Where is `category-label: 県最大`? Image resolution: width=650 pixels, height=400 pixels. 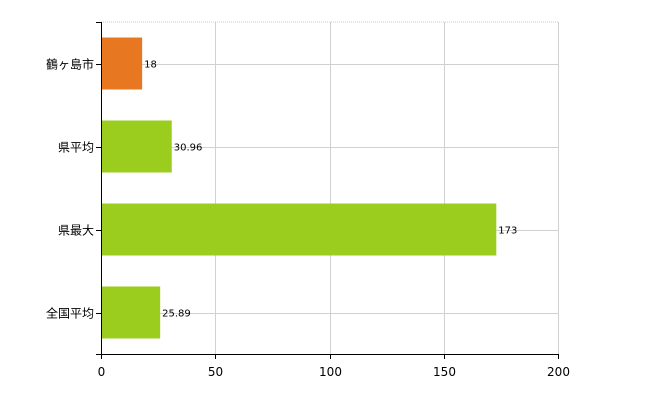 category-label: 県最大 is located at coordinates (76, 231).